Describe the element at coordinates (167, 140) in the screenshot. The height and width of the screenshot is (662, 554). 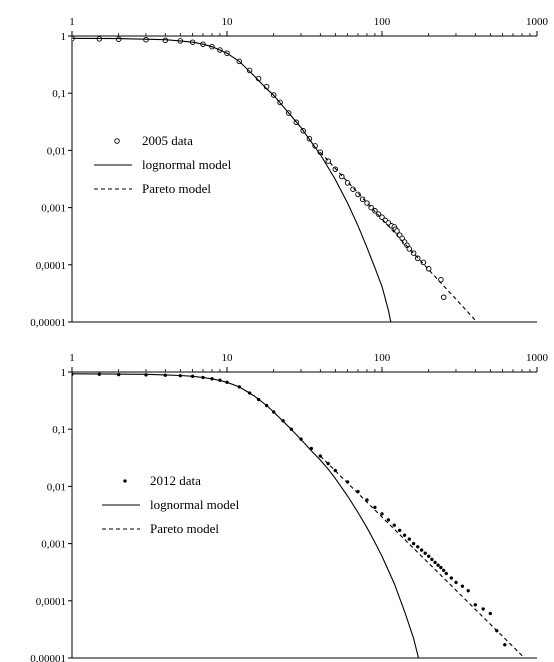
I see `legend-label: 2005 data` at that location.